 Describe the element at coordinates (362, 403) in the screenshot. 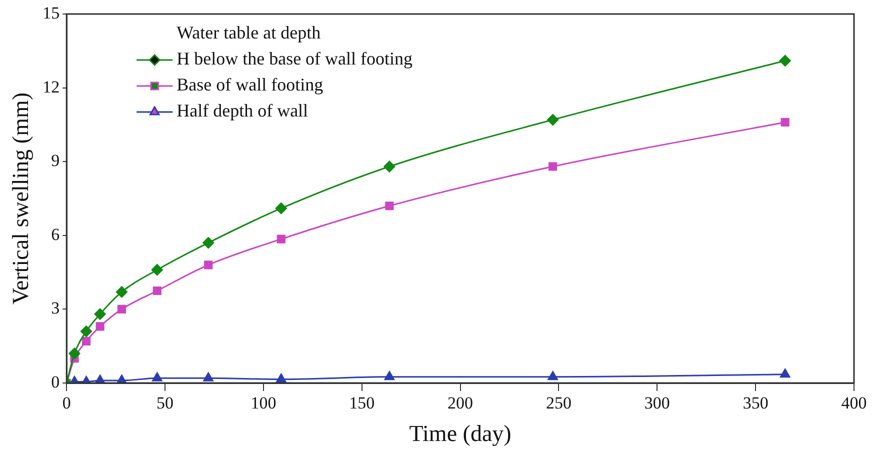

I see `x-tick-label: 150` at that location.